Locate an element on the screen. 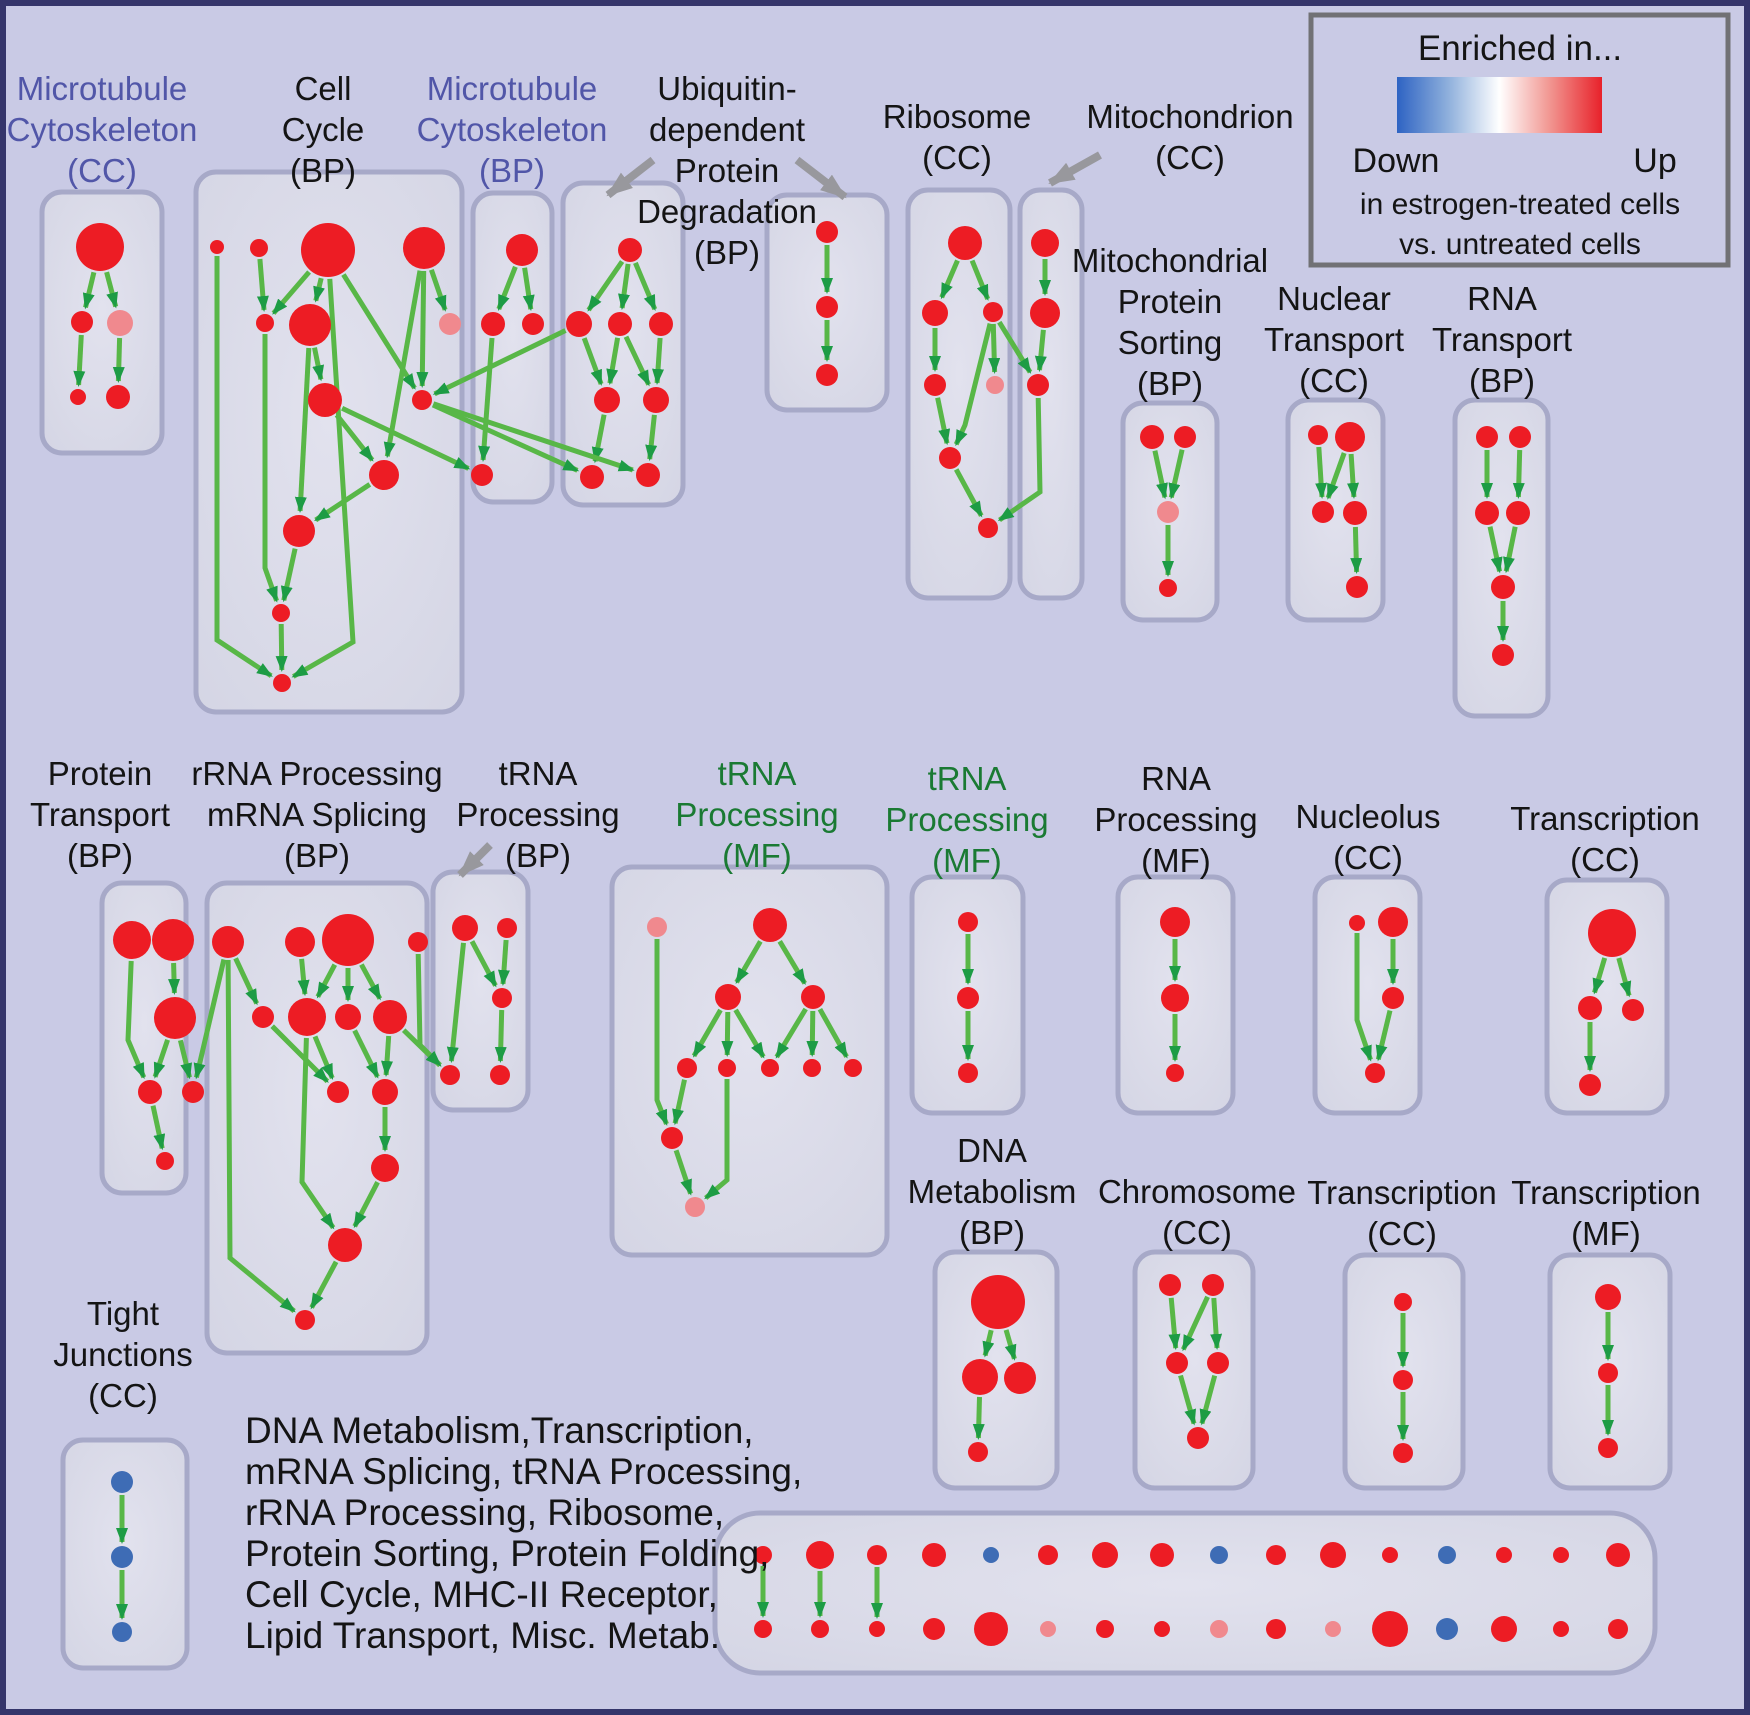  graph-edge-cc3-cc6 is located at coordinates (319, 290).